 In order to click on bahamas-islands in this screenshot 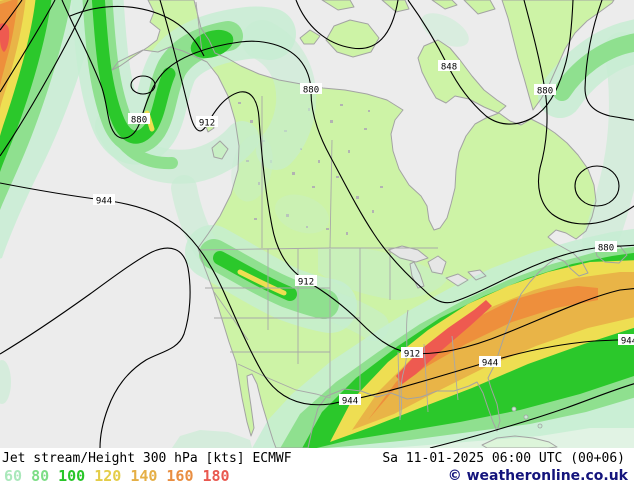, I will do `click(527, 417)`.